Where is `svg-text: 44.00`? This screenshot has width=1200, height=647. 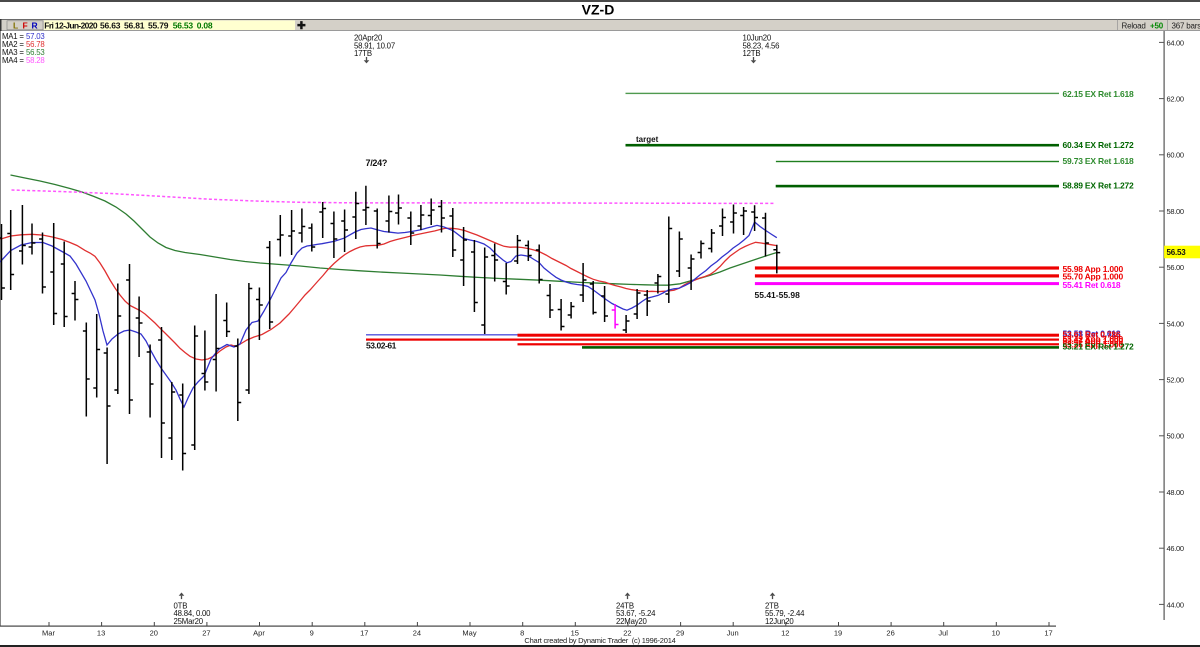
svg-text: 44.00 is located at coordinates (1175, 604).